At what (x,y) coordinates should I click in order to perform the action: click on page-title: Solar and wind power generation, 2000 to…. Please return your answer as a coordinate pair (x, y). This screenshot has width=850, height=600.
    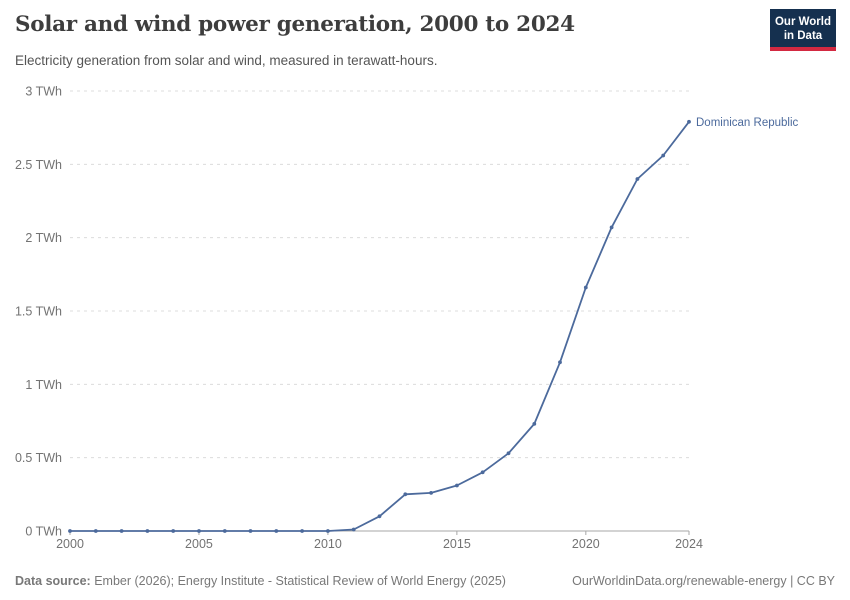
    Looking at the image, I should click on (295, 24).